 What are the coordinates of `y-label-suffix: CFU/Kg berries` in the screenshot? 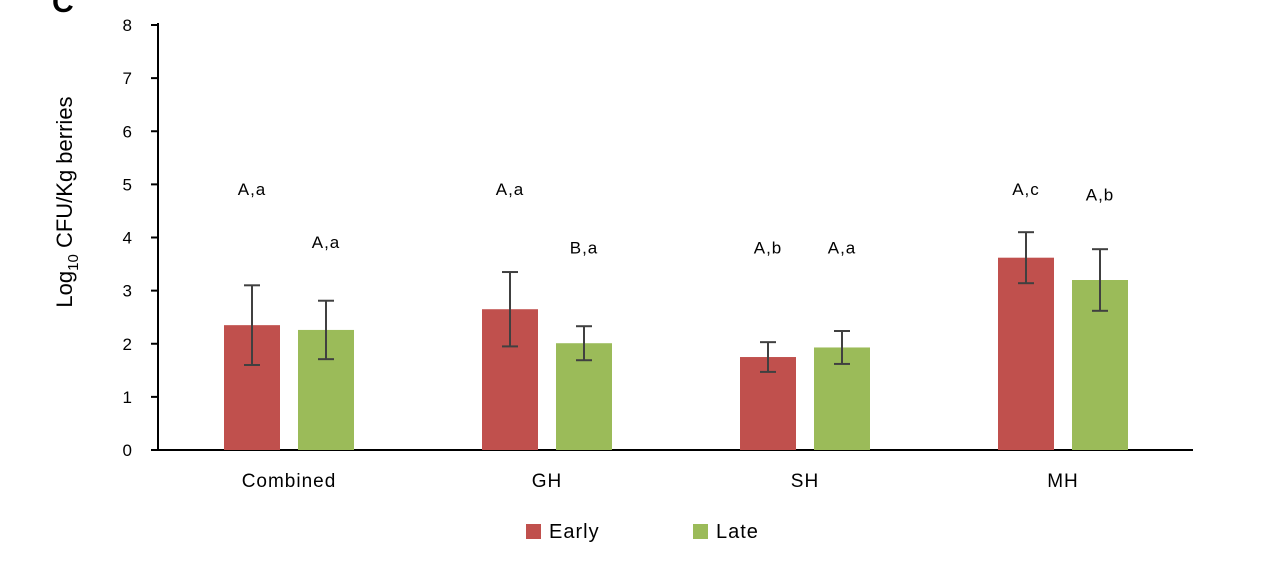 It's located at (64, 175).